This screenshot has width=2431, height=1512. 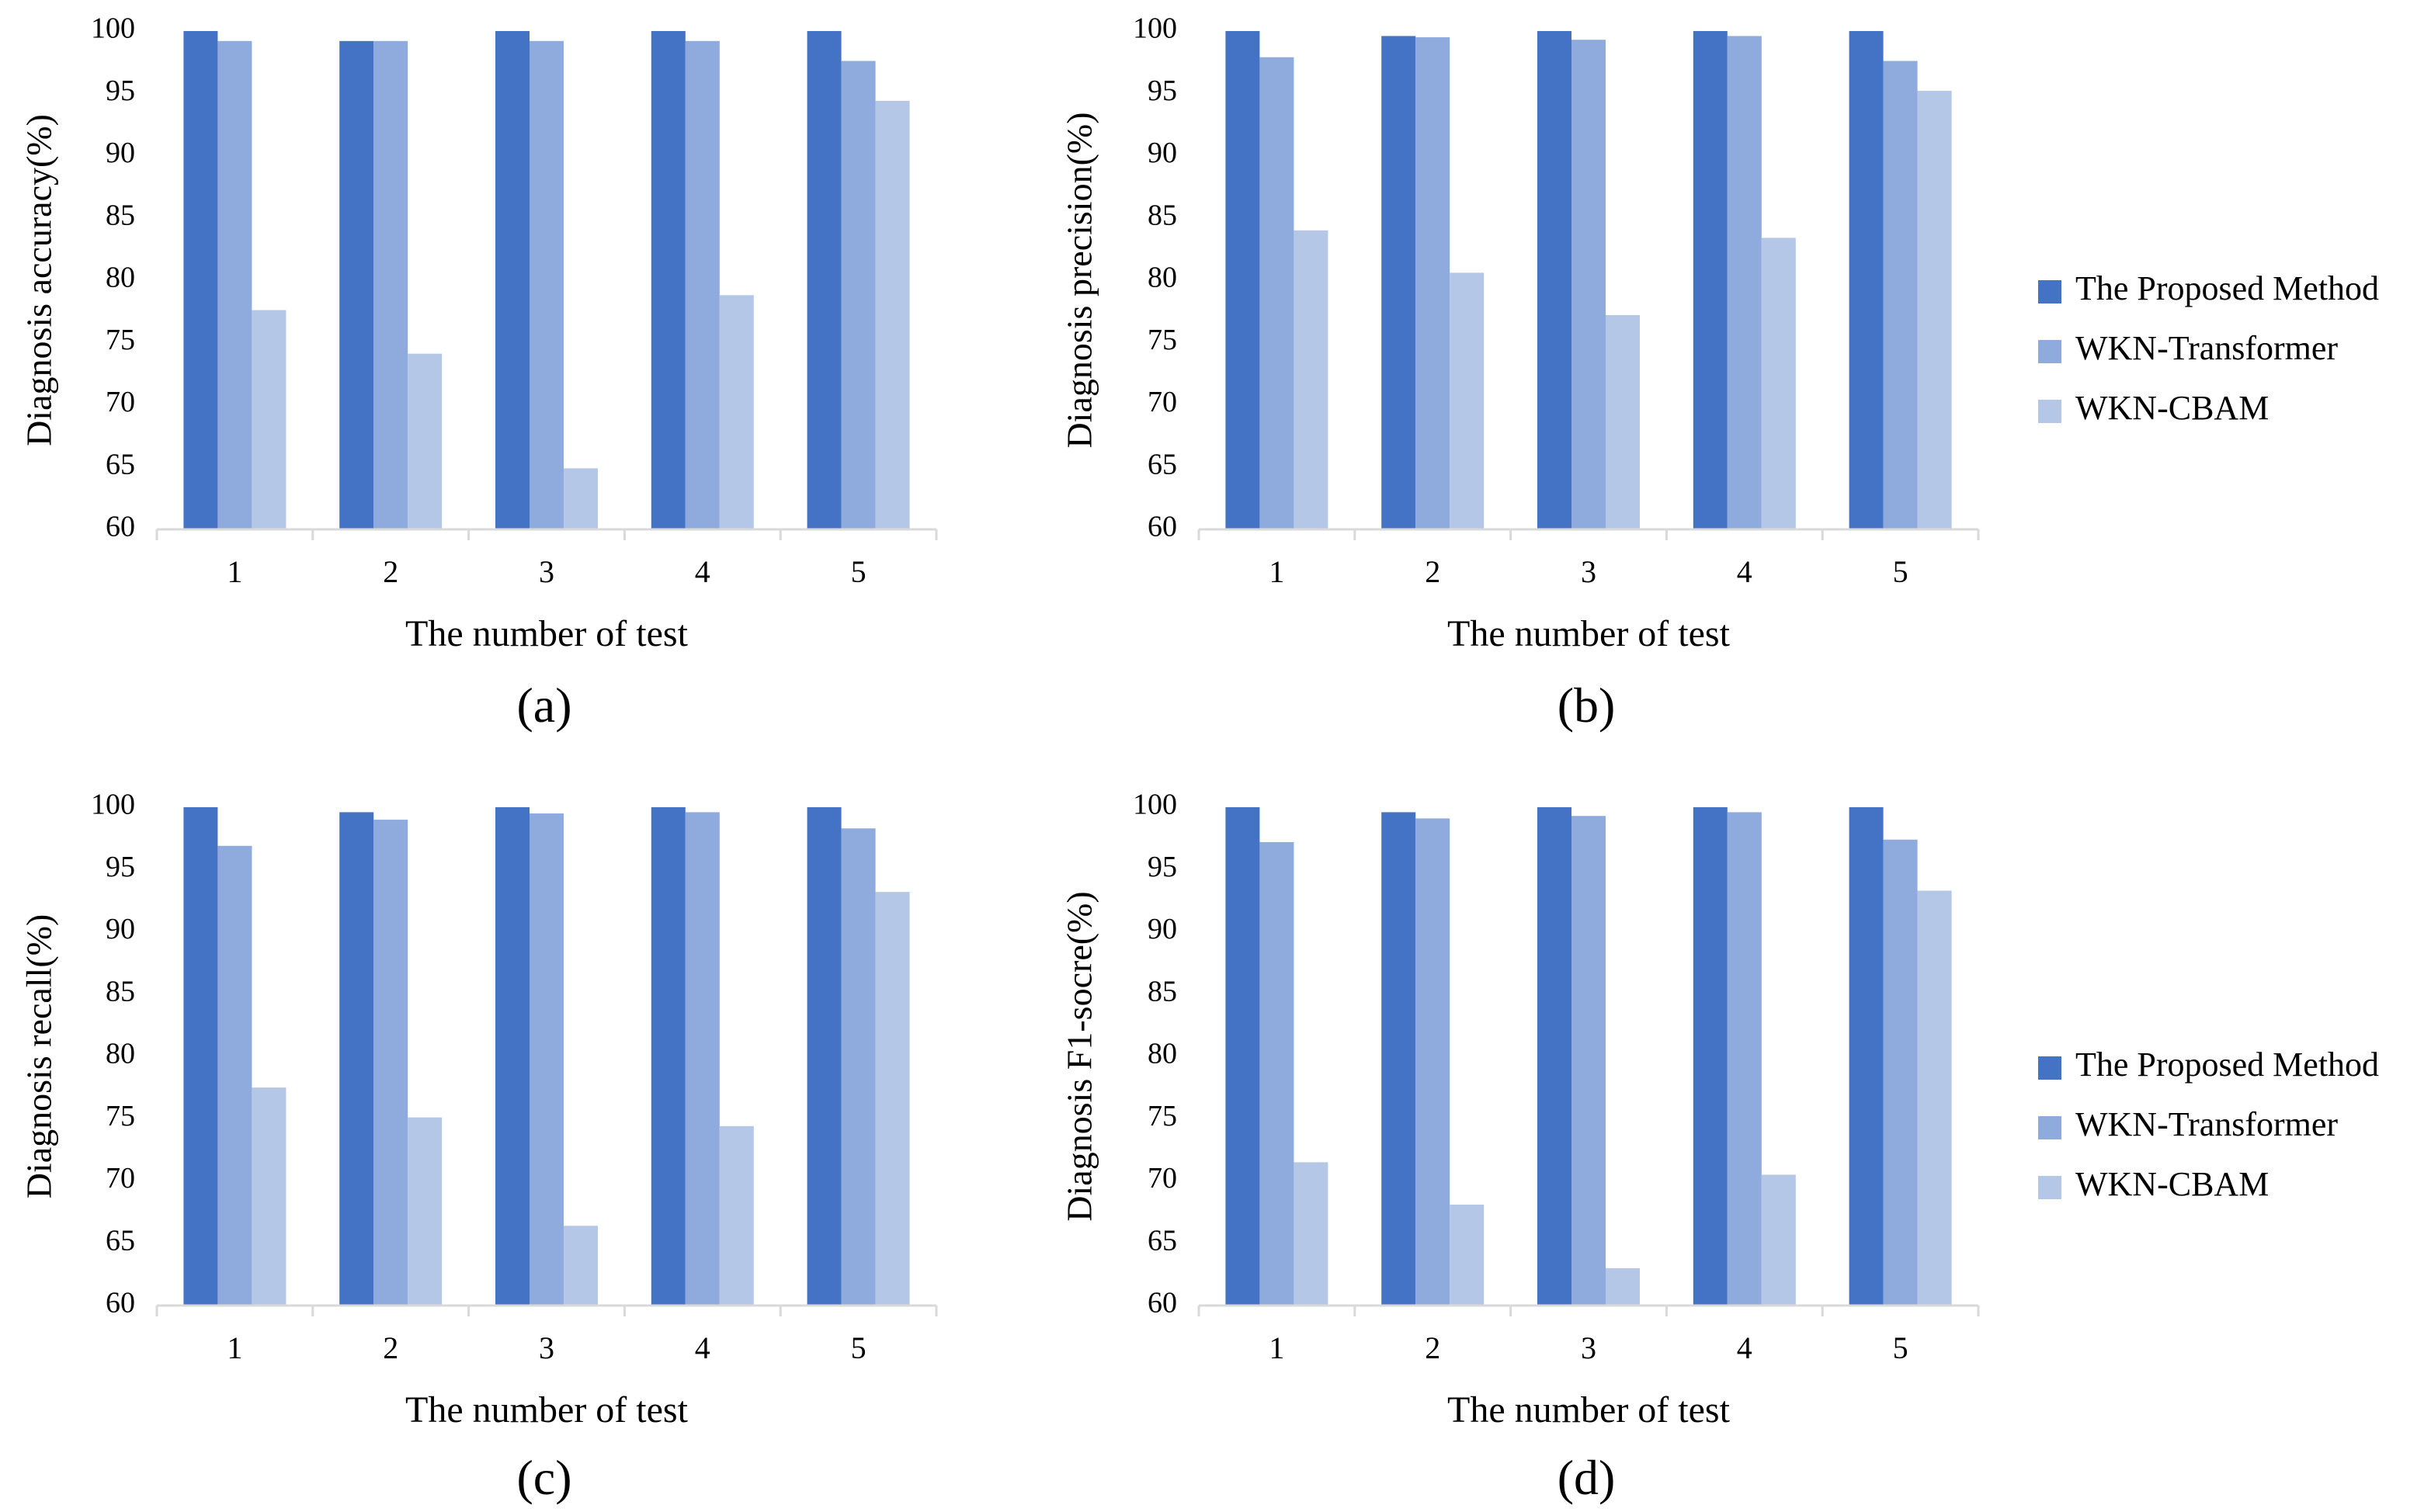 I want to click on panel-caption: (b), so click(x=1587, y=705).